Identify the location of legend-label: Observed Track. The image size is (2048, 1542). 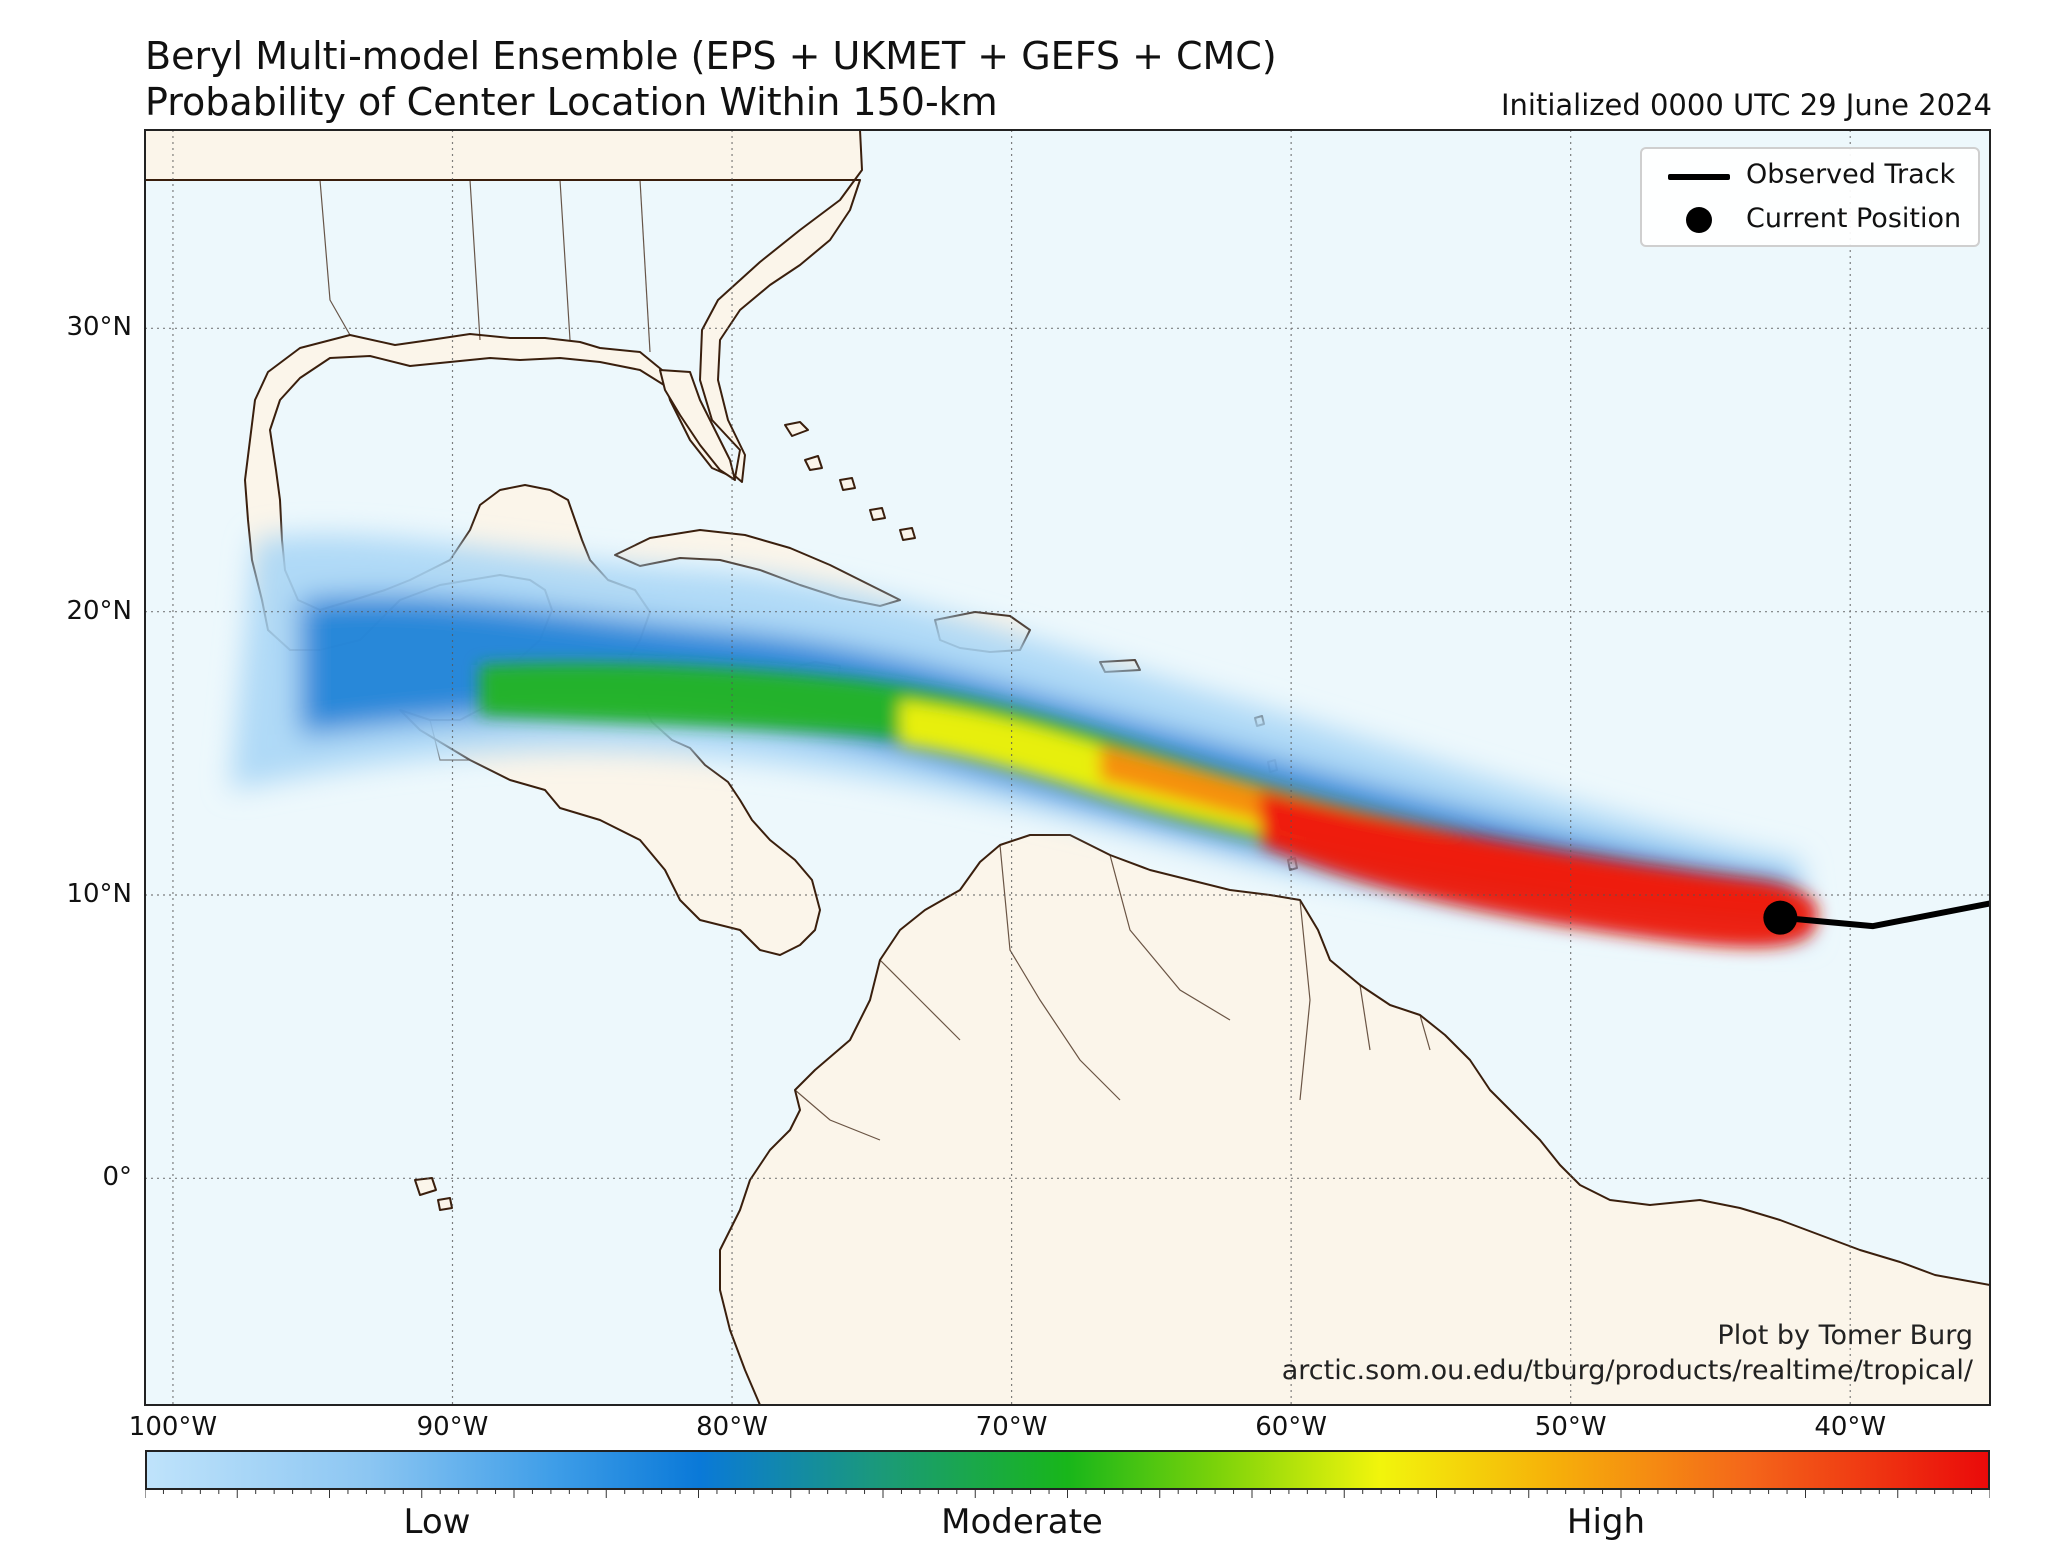
(1851, 174).